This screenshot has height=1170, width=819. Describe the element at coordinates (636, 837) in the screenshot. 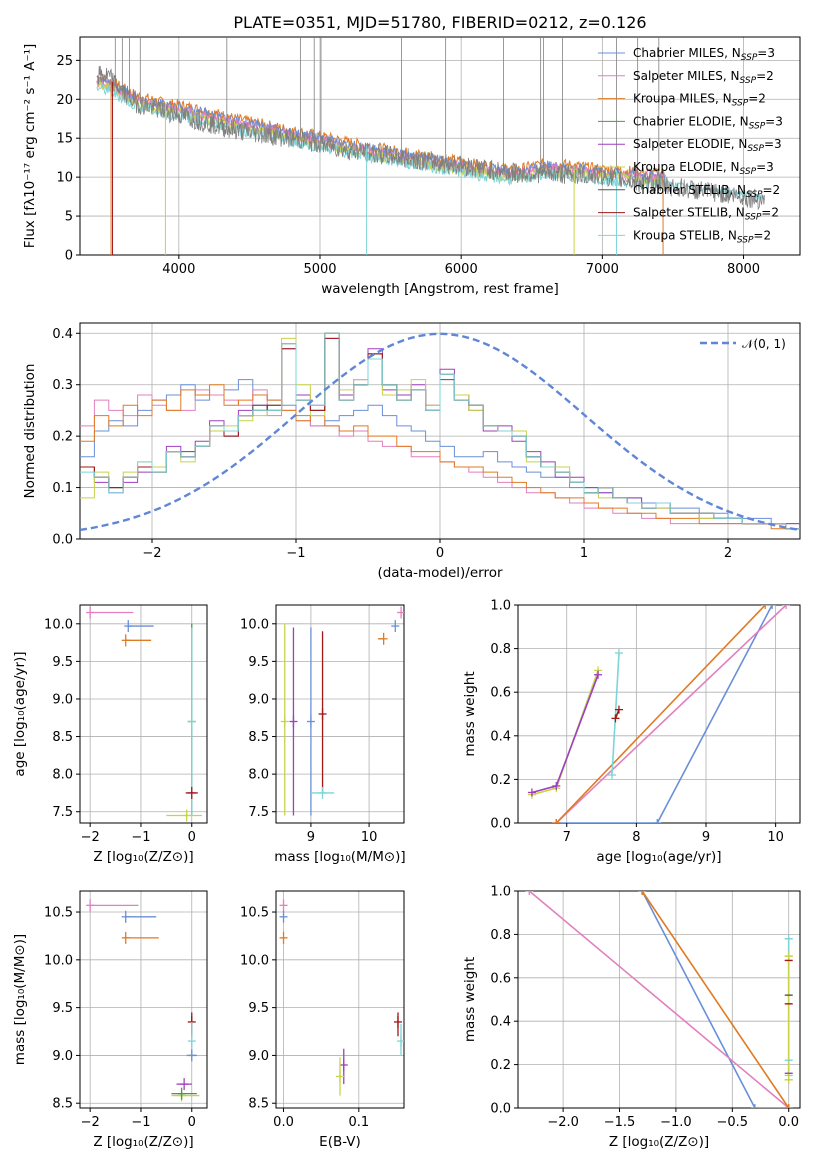

I see `x-tick-label: 8` at that location.